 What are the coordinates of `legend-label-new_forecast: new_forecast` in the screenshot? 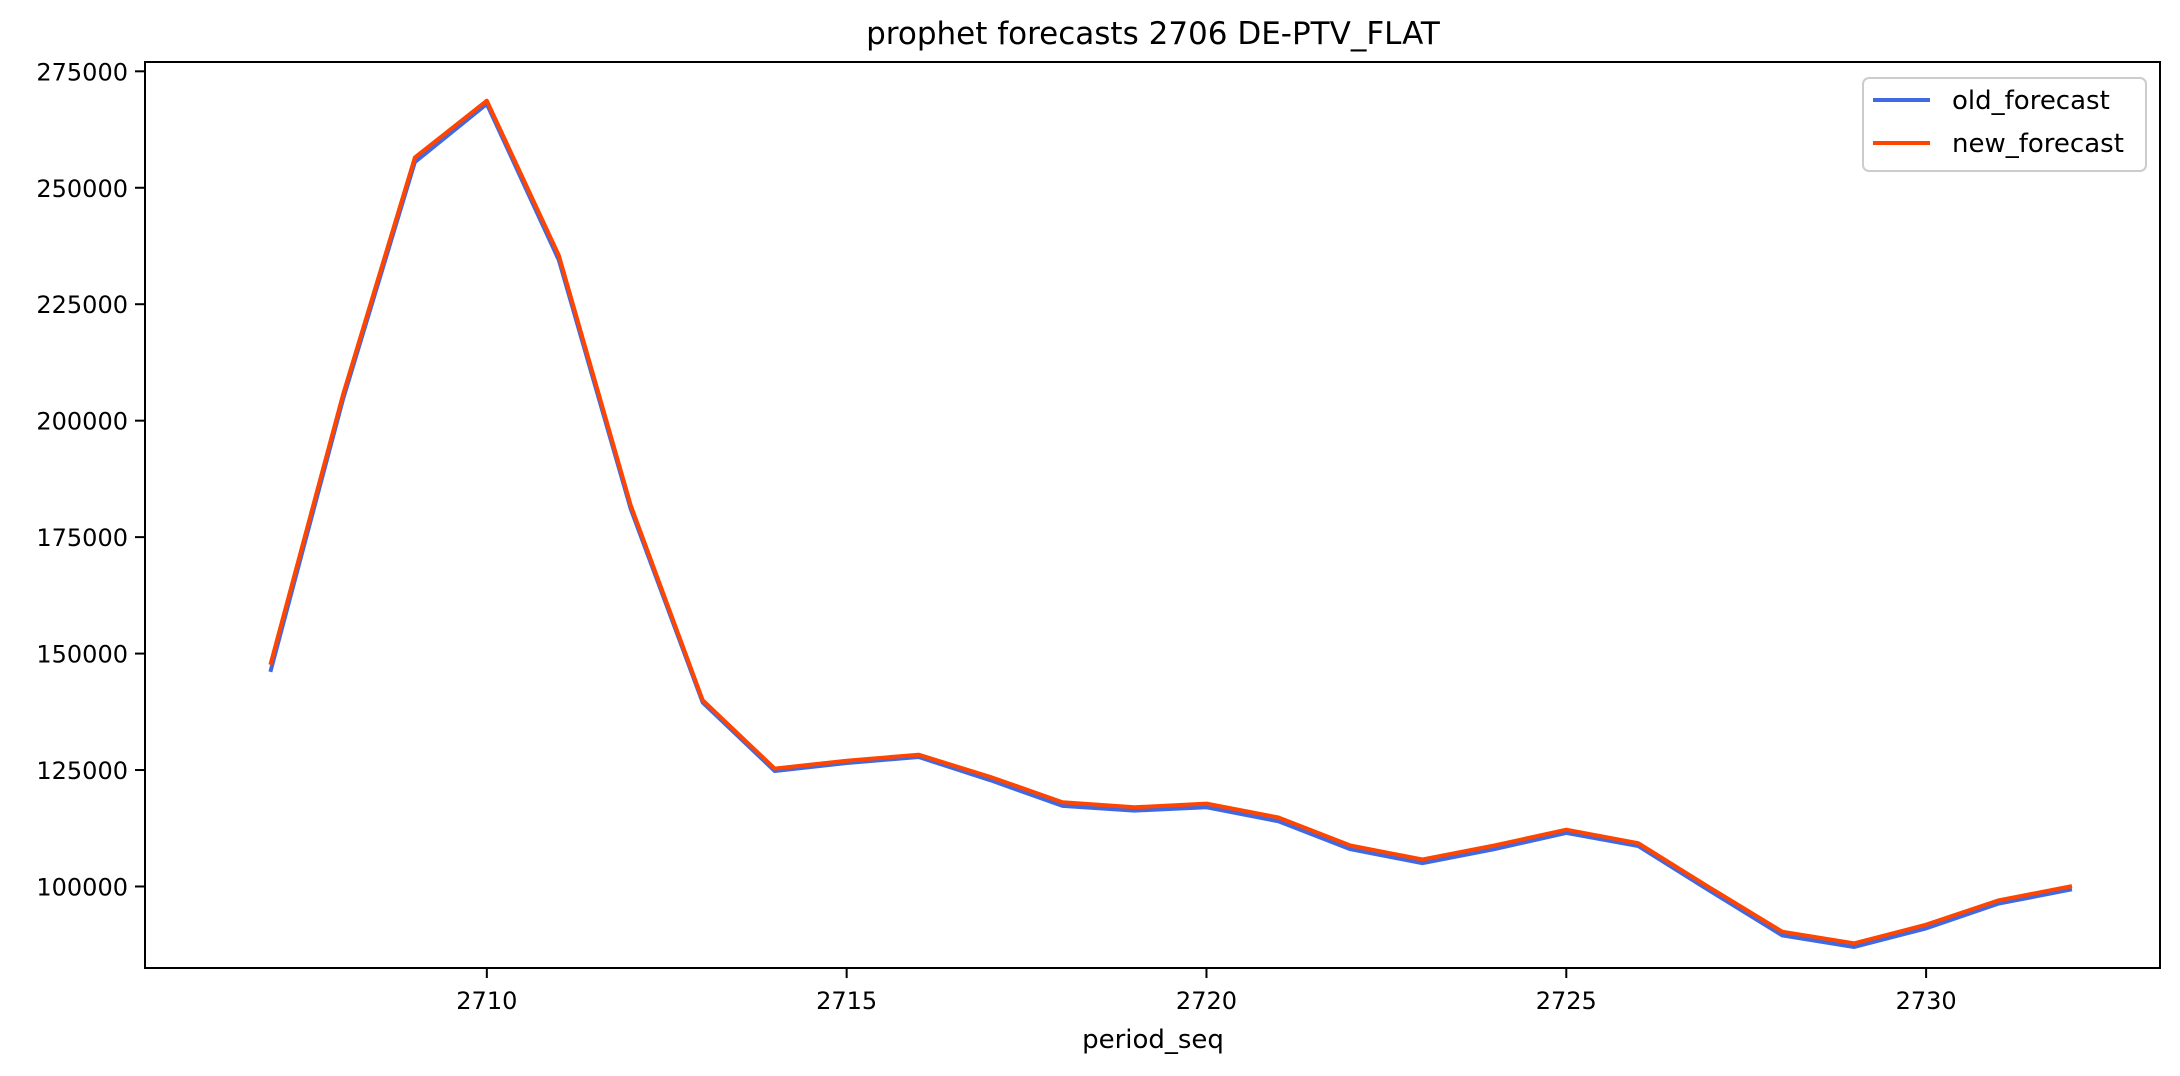 It's located at (2038, 144).